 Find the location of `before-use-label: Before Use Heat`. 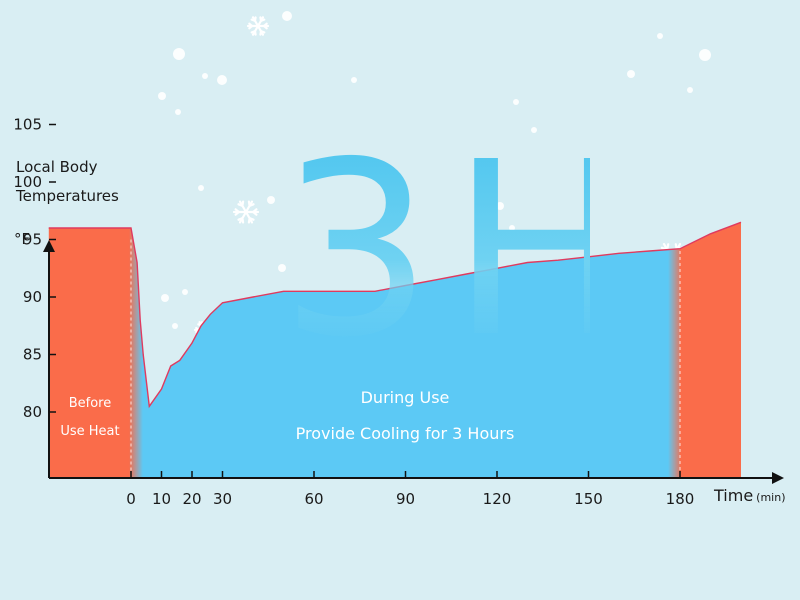

before-use-label: Before Use Heat is located at coordinates (90, 418).